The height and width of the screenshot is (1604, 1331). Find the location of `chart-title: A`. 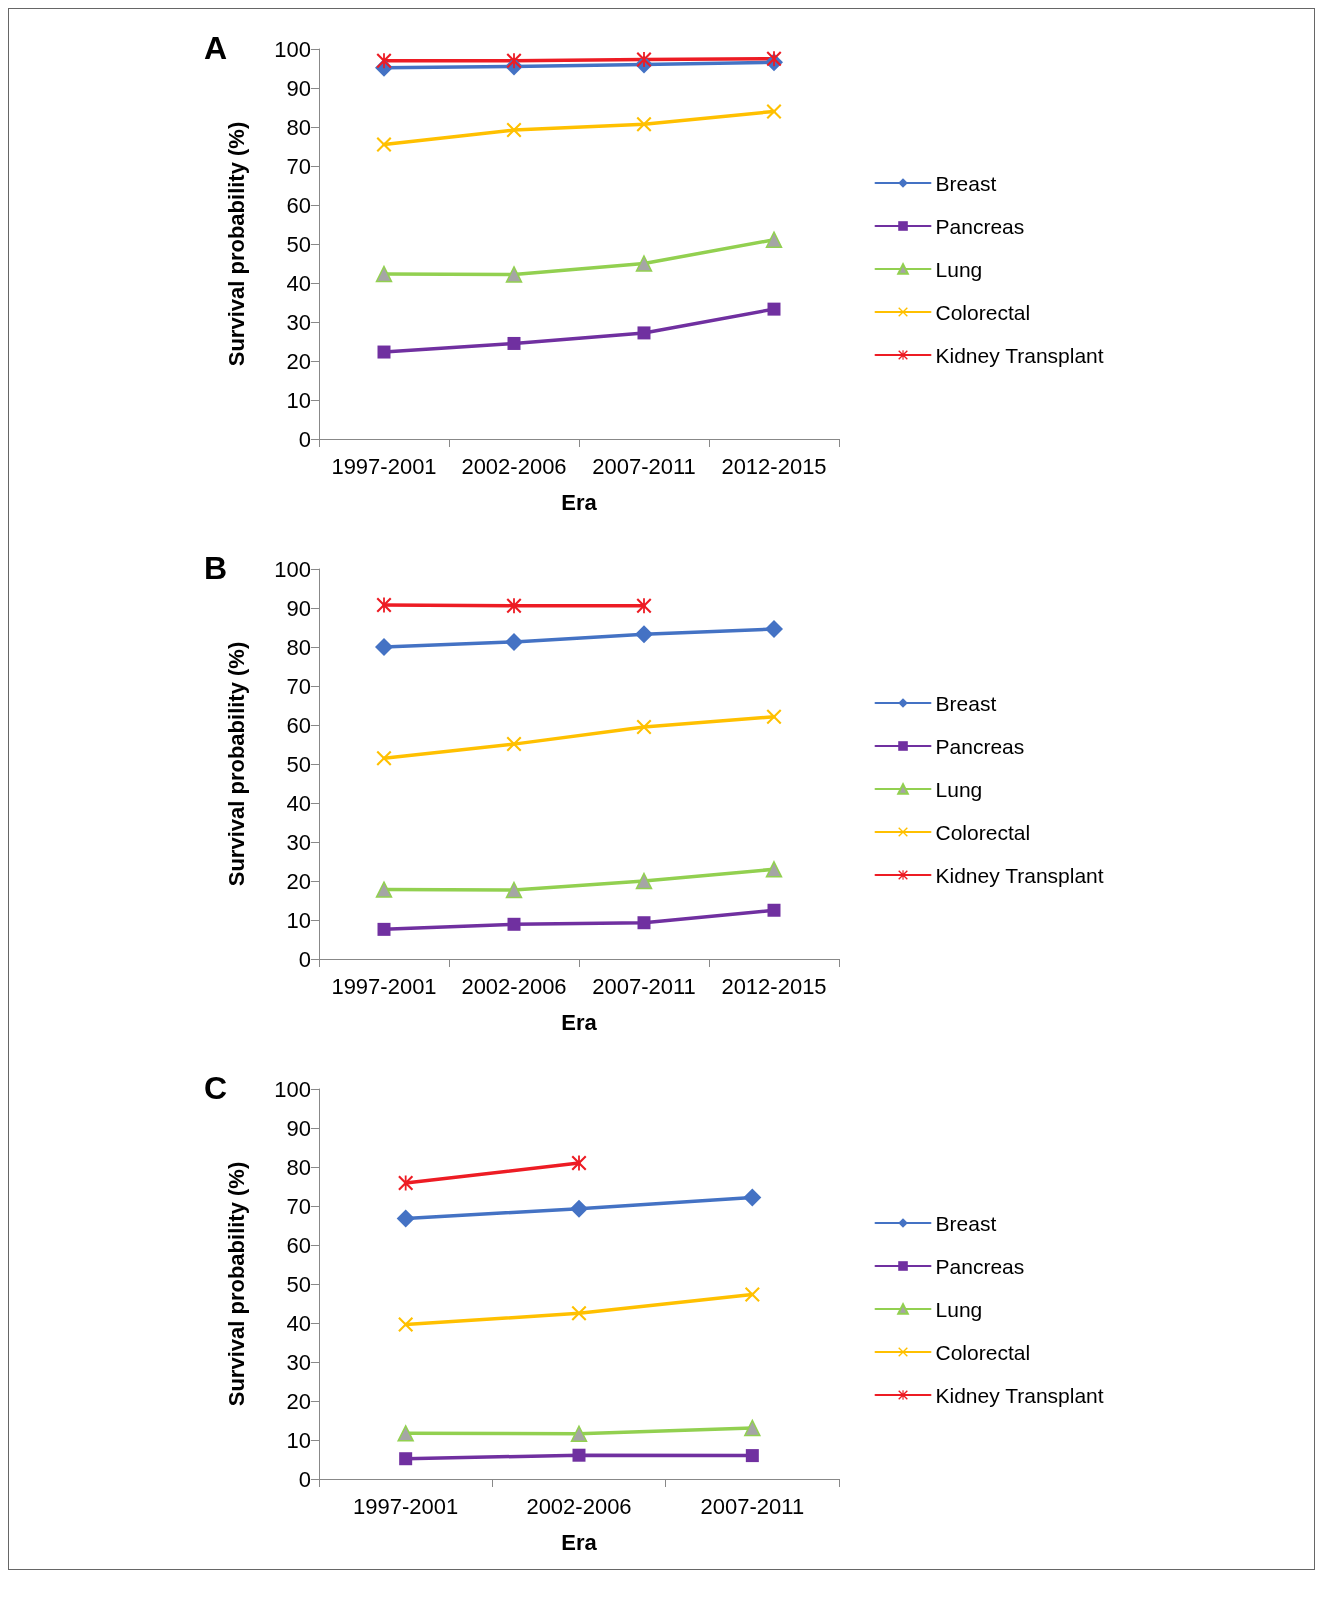

chart-title: A is located at coordinates (216, 48).